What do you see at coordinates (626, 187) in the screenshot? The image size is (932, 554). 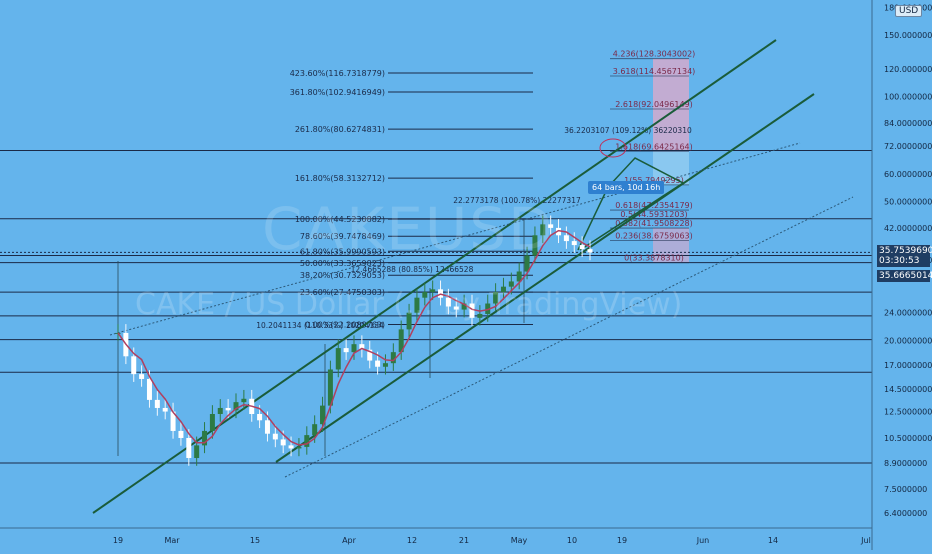 I see `bars-range-label: 64 bars, 10d 16h` at bounding box center [626, 187].